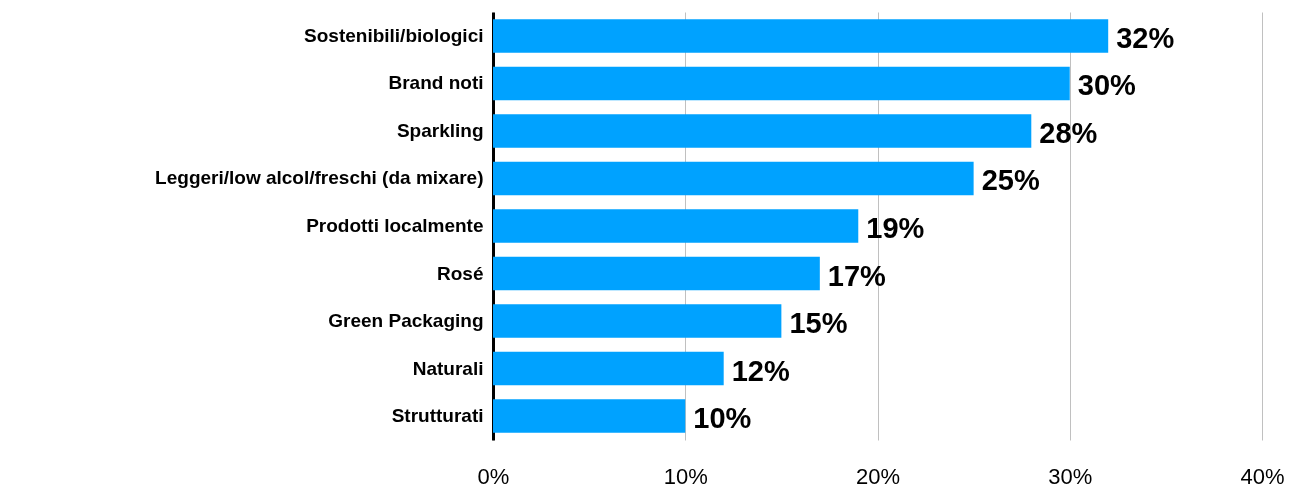 This screenshot has height=494, width=1291. I want to click on data-label: 15%, so click(818, 323).